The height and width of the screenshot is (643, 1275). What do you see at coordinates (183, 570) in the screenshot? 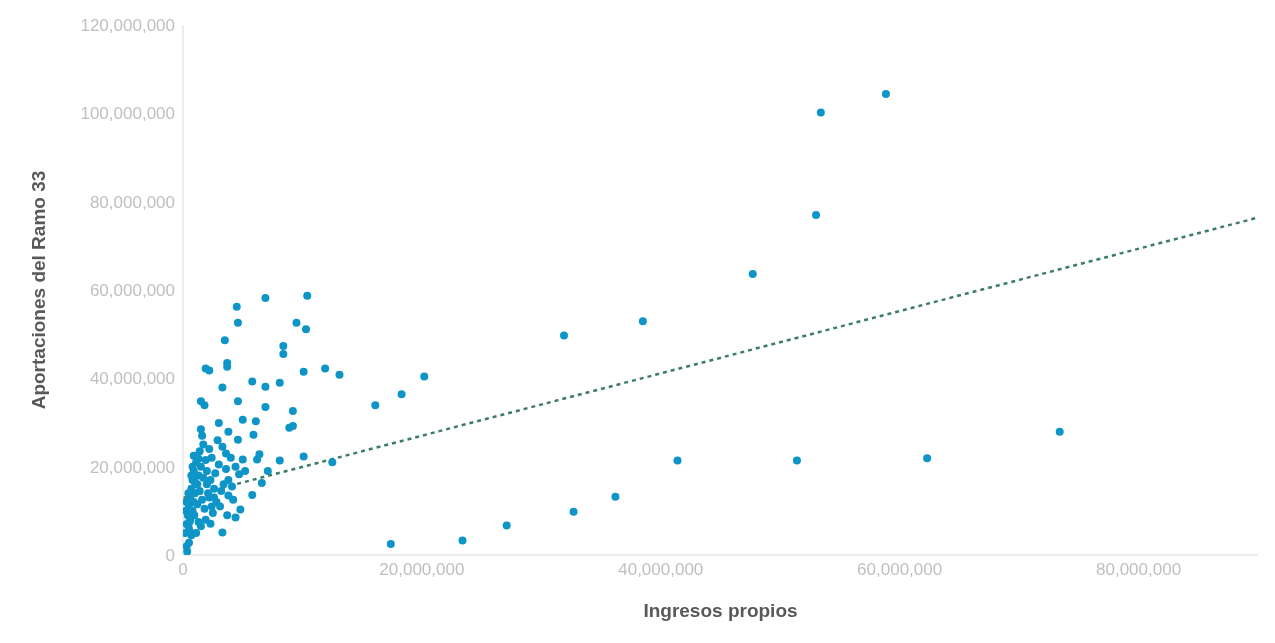
I see `x-tick-label: 0` at bounding box center [183, 570].